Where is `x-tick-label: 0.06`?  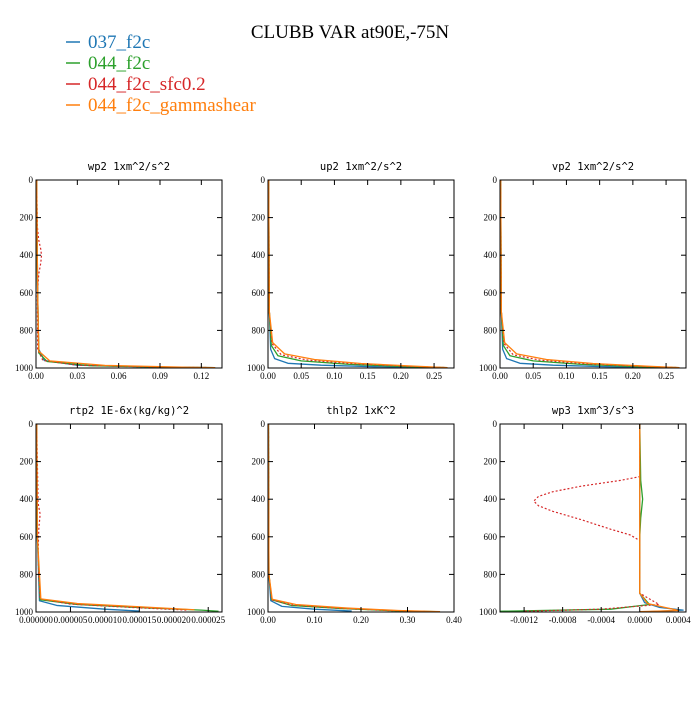 x-tick-label: 0.06 is located at coordinates (119, 376).